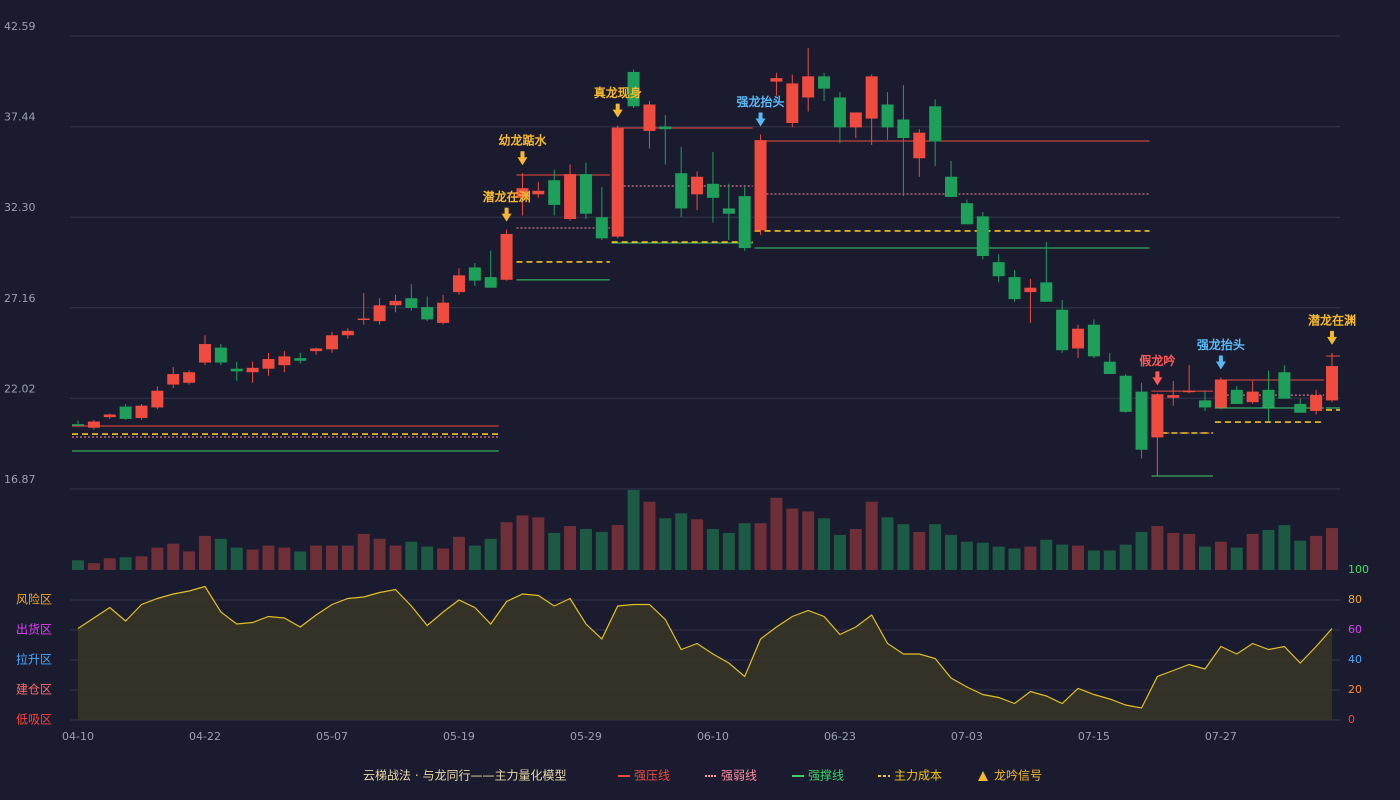 The width and height of the screenshot is (1400, 800). Describe the element at coordinates (20, 298) in the screenshot. I see `y-tick-label: 27.16` at that location.